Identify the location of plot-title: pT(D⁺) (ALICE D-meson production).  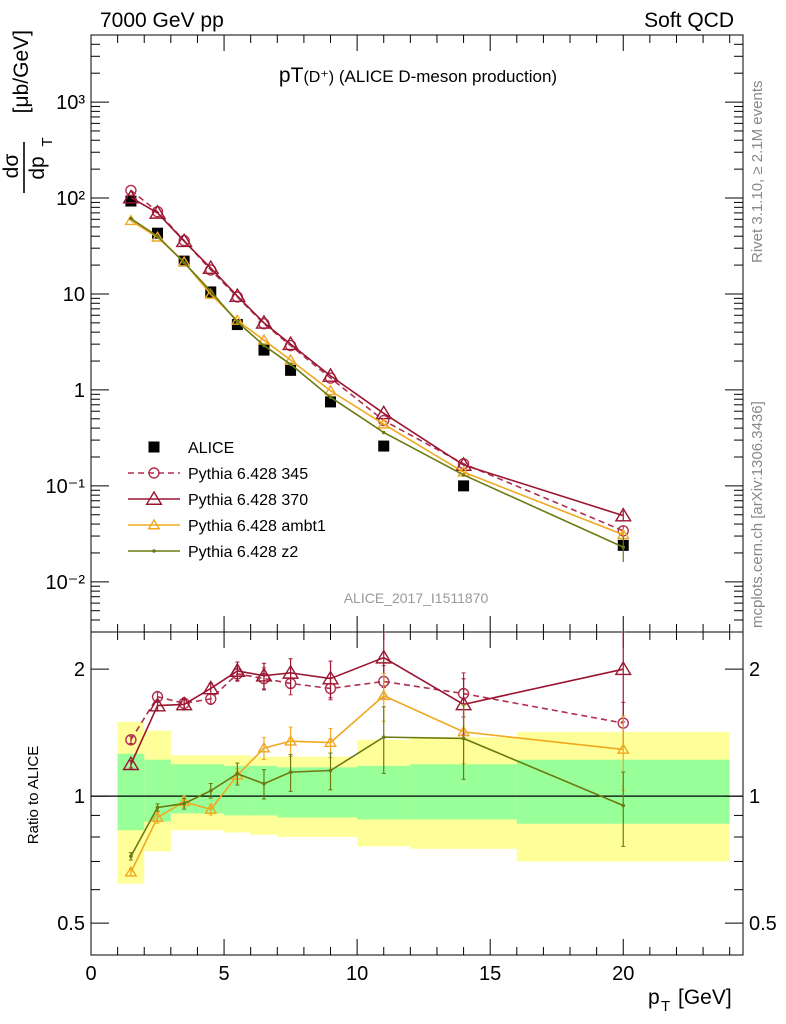
(418, 75).